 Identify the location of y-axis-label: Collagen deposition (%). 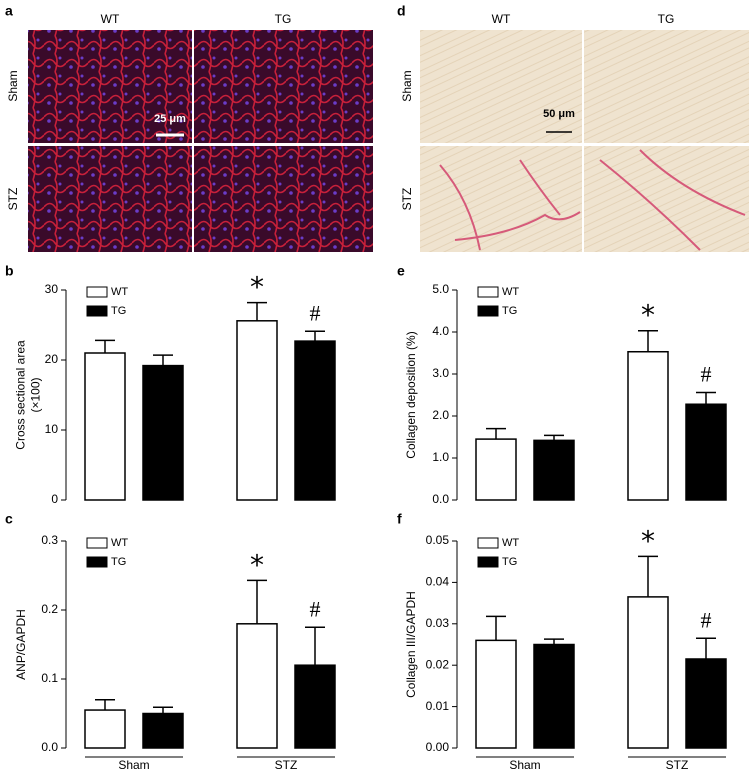
(411, 394).